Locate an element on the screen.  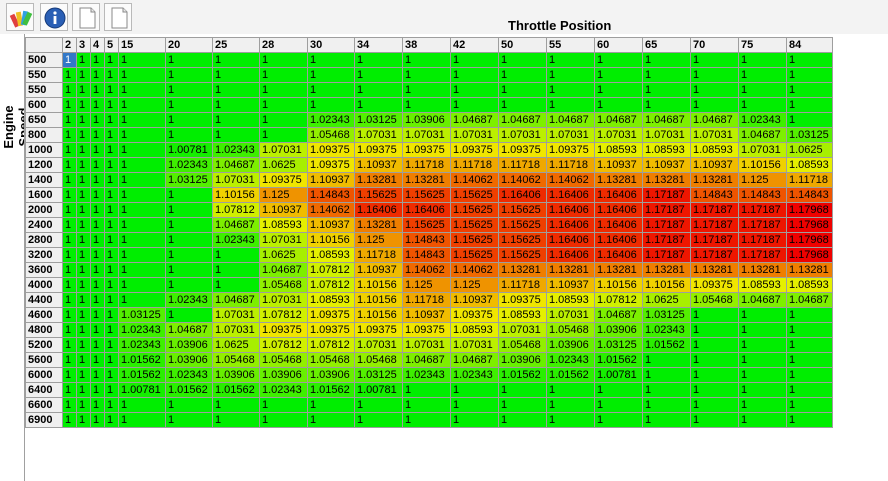
color-palette-button is located at coordinates (20, 17).